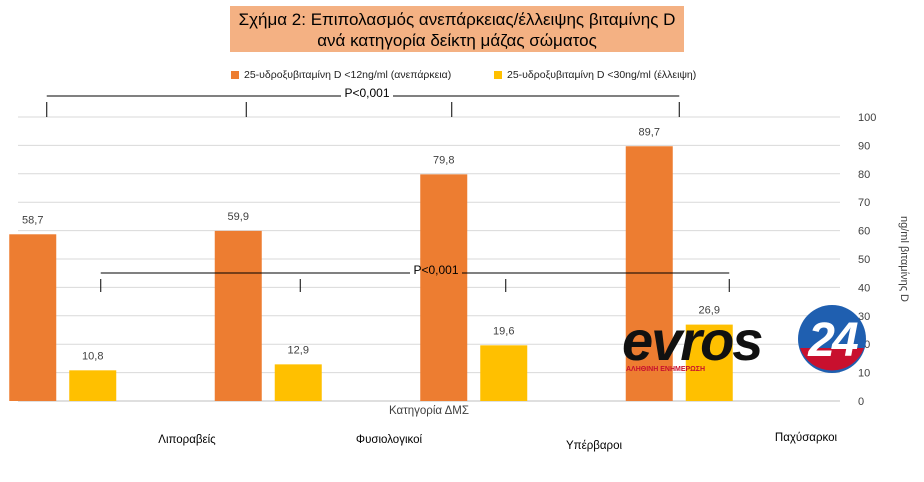  I want to click on data-label: 19,6, so click(503, 331).